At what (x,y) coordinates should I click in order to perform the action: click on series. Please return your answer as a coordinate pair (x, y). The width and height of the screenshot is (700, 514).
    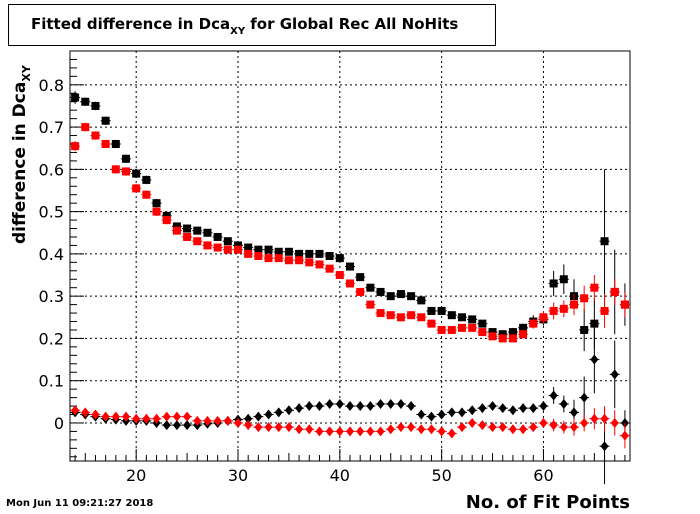
    Looking at the image, I should click on (350, 427).